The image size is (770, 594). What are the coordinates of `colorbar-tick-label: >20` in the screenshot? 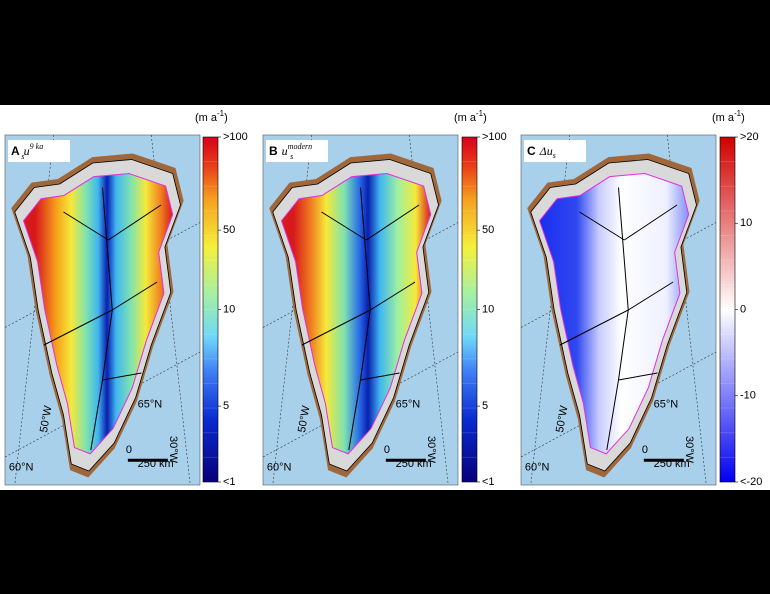 It's located at (749, 137).